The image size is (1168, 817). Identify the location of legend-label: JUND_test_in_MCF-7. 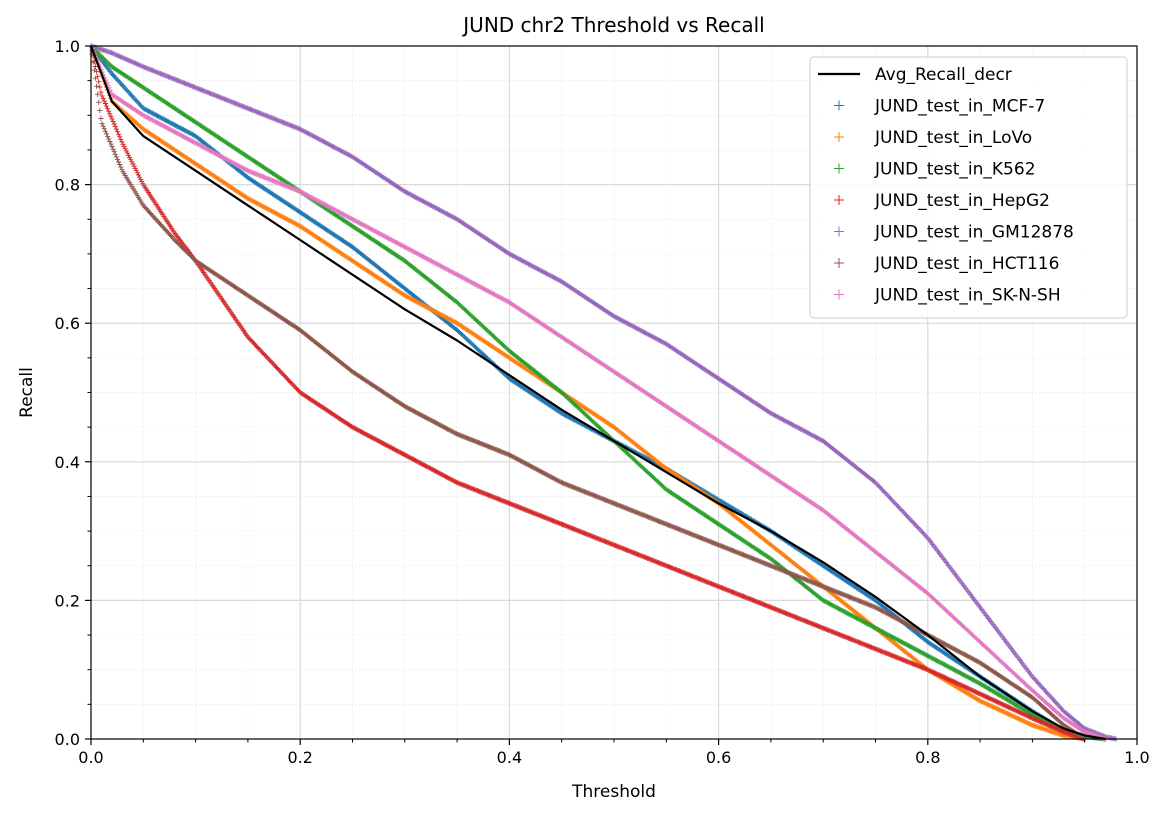
(959, 107).